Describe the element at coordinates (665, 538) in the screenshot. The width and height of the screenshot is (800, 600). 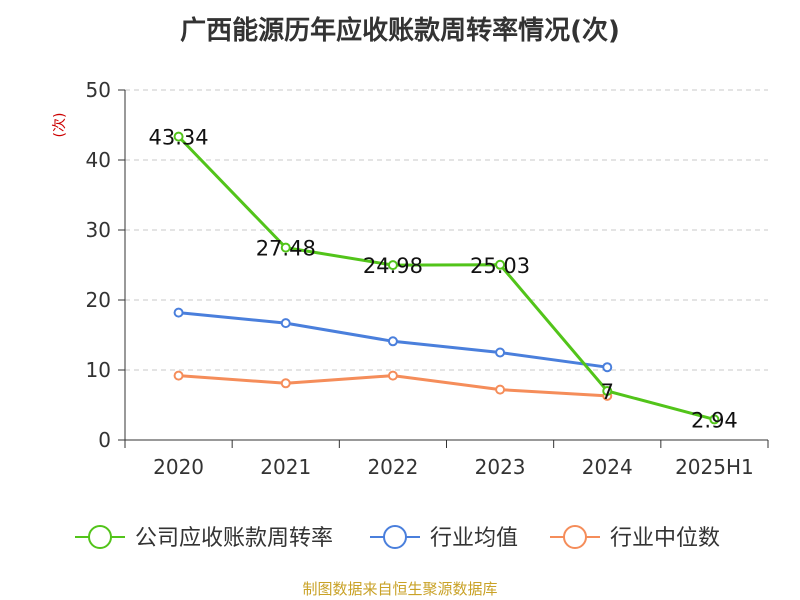
I see `legend-label: 行业中位数` at that location.